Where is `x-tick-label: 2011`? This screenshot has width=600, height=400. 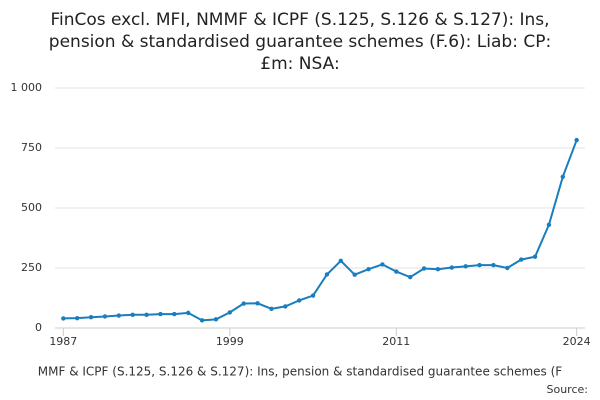 x-tick-label: 2011 is located at coordinates (396, 341).